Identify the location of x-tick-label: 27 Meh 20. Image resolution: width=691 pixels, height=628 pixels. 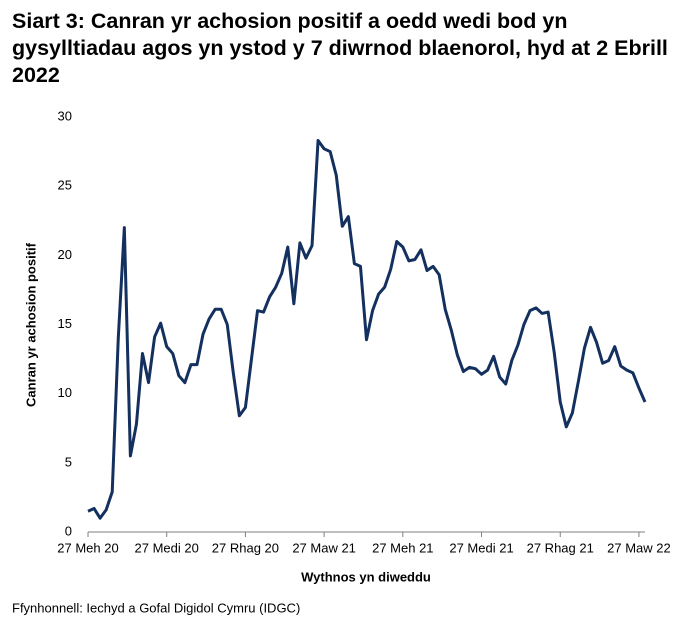
(87, 547).